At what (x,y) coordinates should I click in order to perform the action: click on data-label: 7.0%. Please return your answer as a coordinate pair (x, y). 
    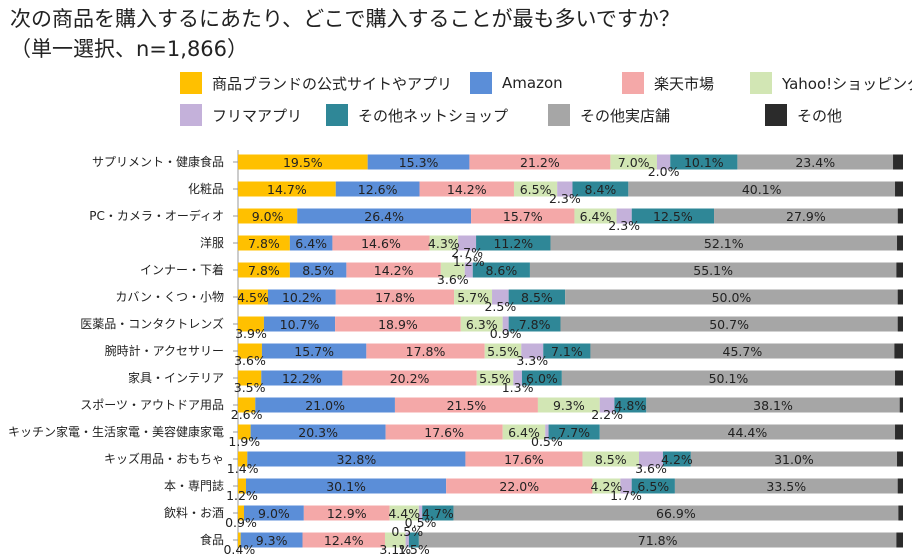
    Looking at the image, I should click on (634, 162).